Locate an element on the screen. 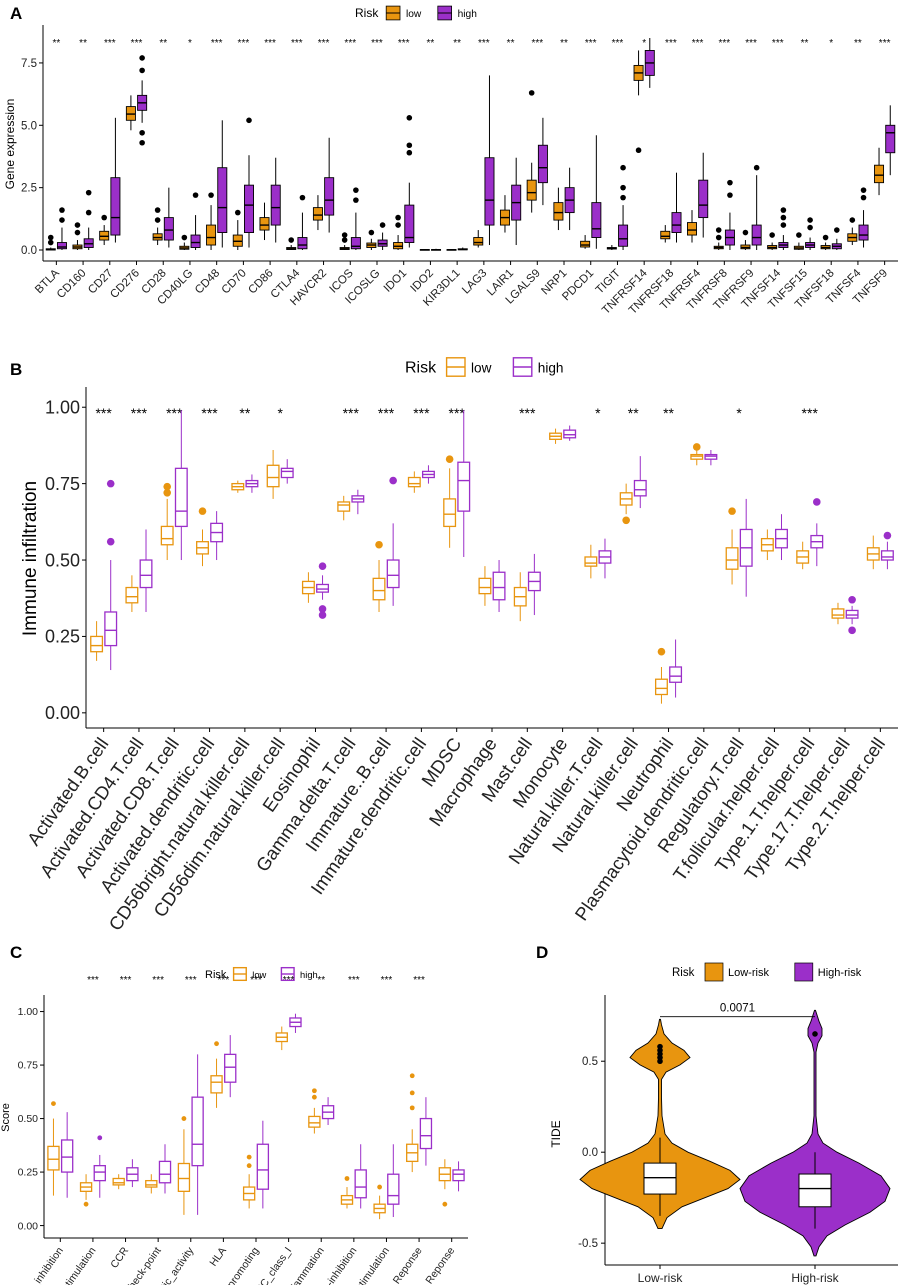 The image size is (906, 1285). x-tick-label: IDO1 is located at coordinates (395, 280).